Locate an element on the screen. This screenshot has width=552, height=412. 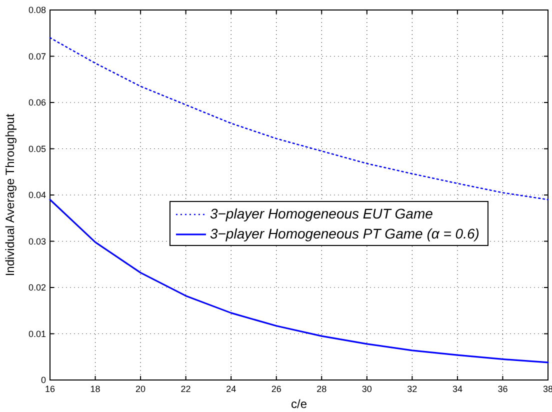
x-tick-label: 36 is located at coordinates (503, 389).